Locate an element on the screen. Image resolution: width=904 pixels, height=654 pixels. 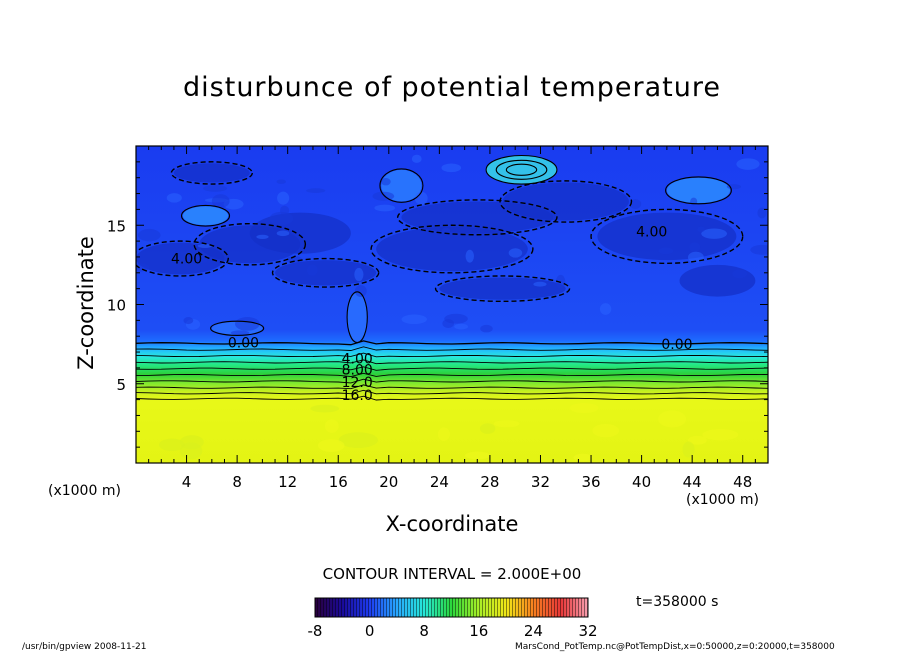
x-tick-label: 48 is located at coordinates (742, 482).